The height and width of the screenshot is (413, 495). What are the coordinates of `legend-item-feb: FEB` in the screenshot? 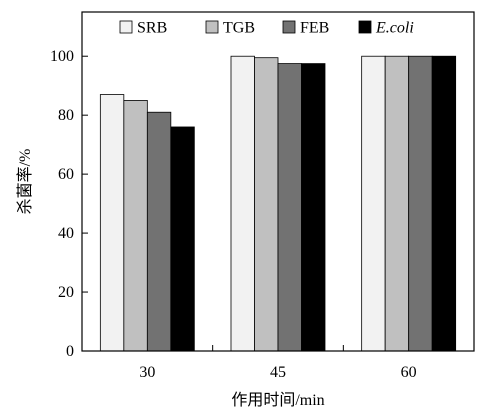 It's located at (305, 28).